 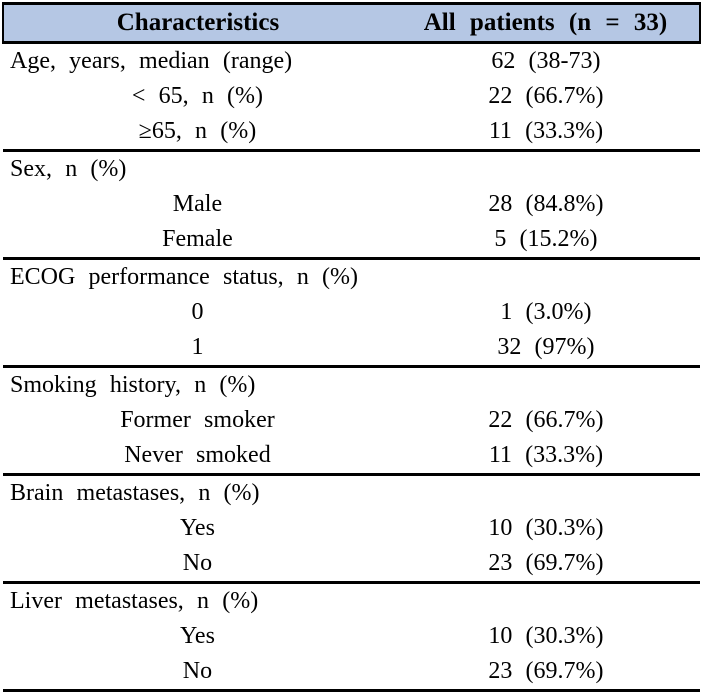 What do you see at coordinates (197, 457) in the screenshot?
I see `row-label: Never smoked` at bounding box center [197, 457].